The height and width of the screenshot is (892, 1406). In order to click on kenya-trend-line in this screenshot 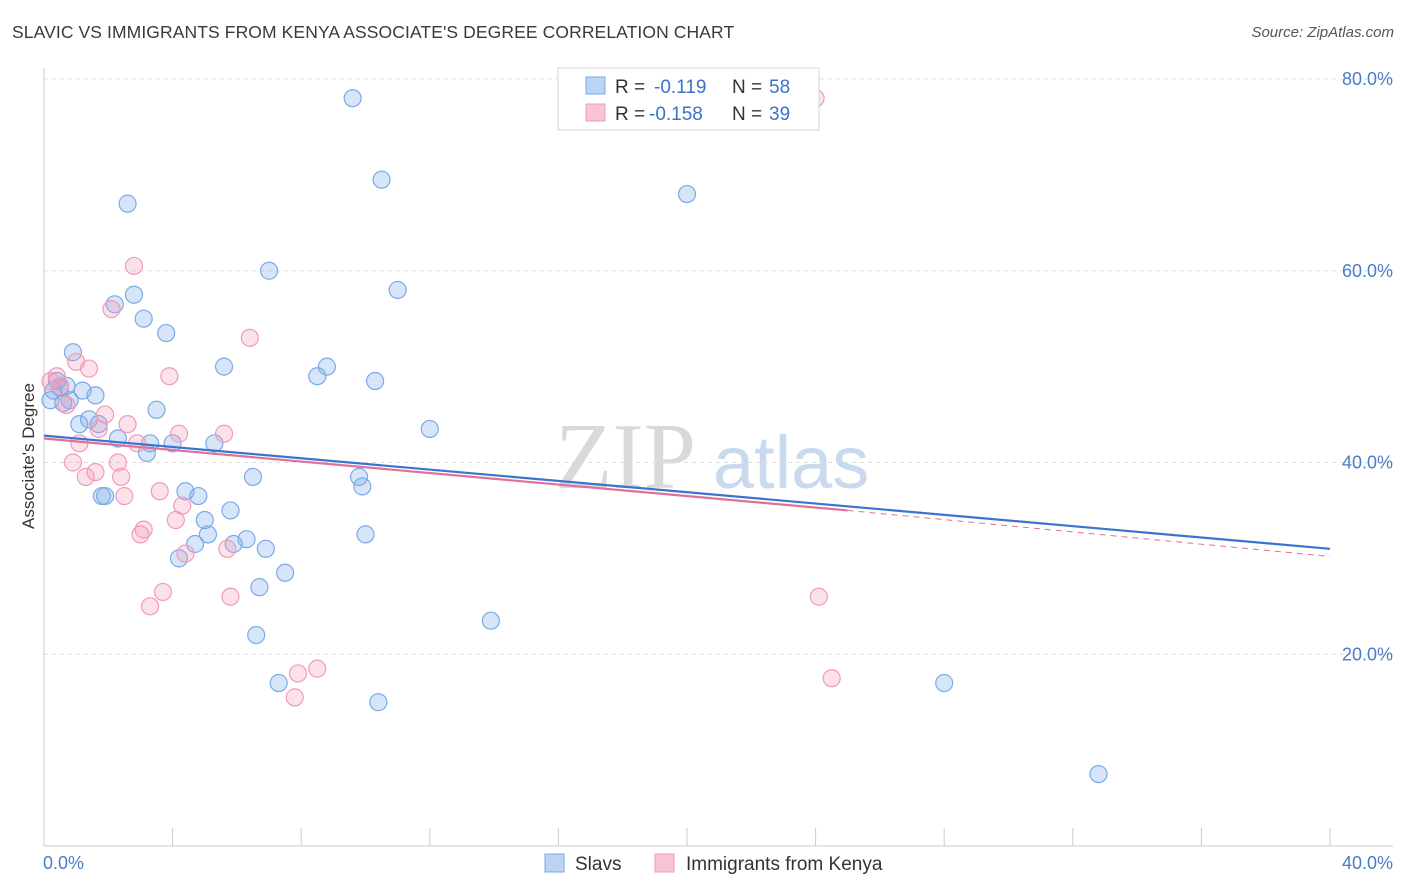, I will do `click(445, 474)`.